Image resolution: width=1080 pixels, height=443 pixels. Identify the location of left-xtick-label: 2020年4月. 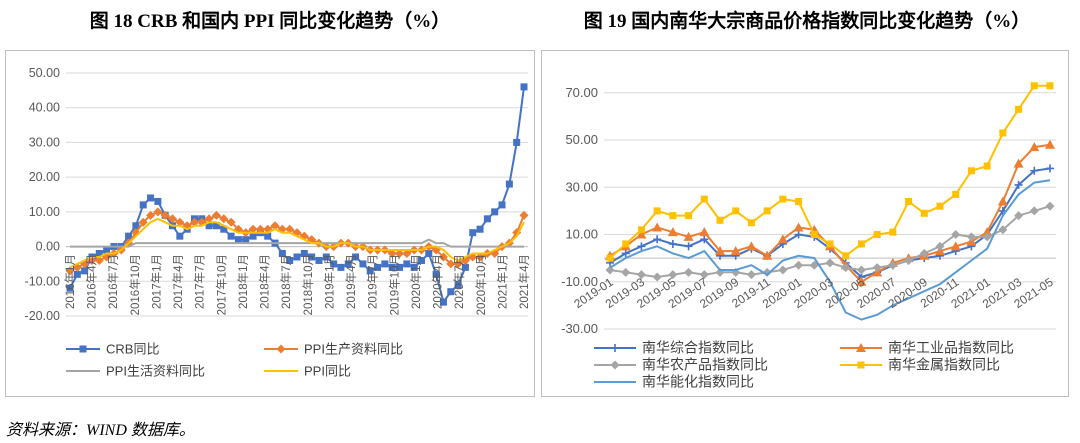
(438, 281).